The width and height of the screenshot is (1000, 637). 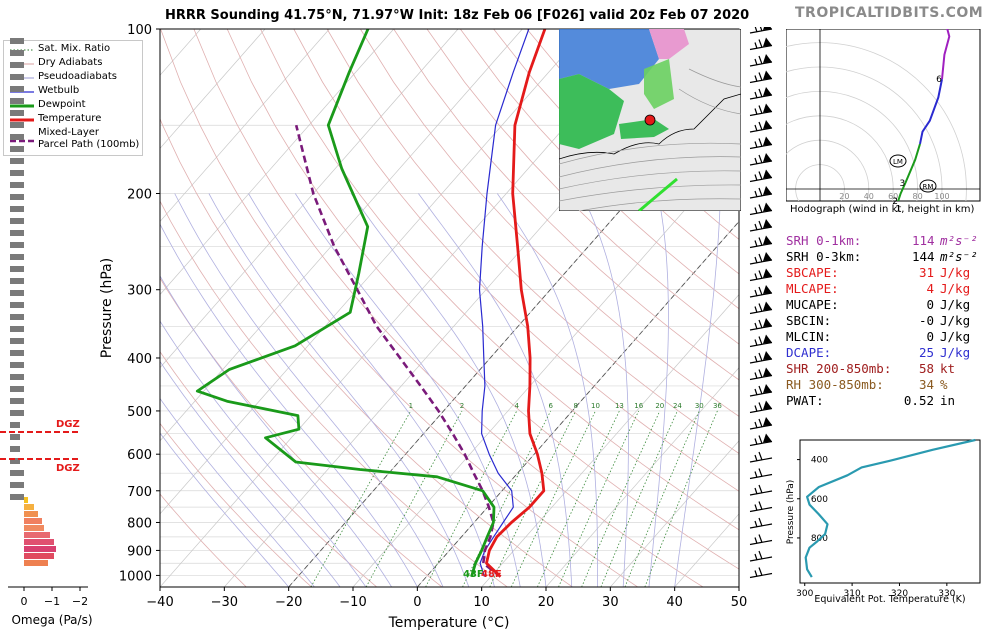 I want to click on map-front, so click(x=658, y=194).